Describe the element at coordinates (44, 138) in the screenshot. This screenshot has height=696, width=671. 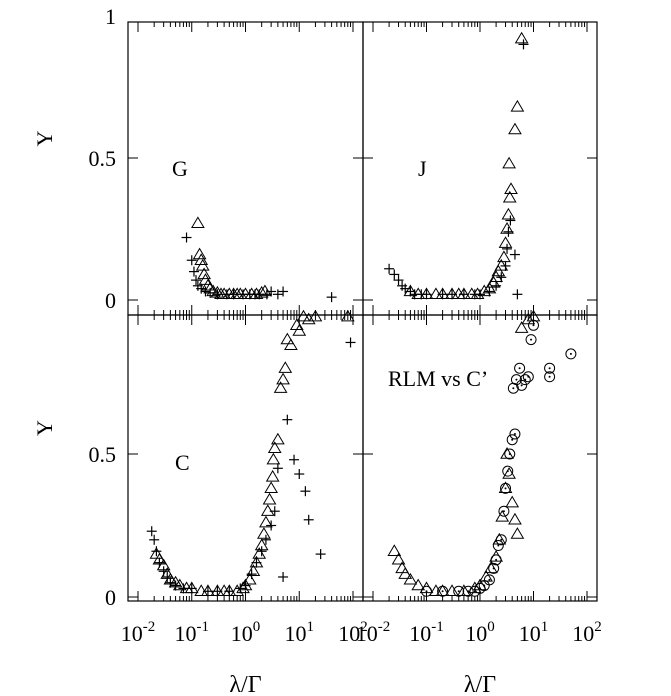
I see `y-axis-label: Y` at that location.